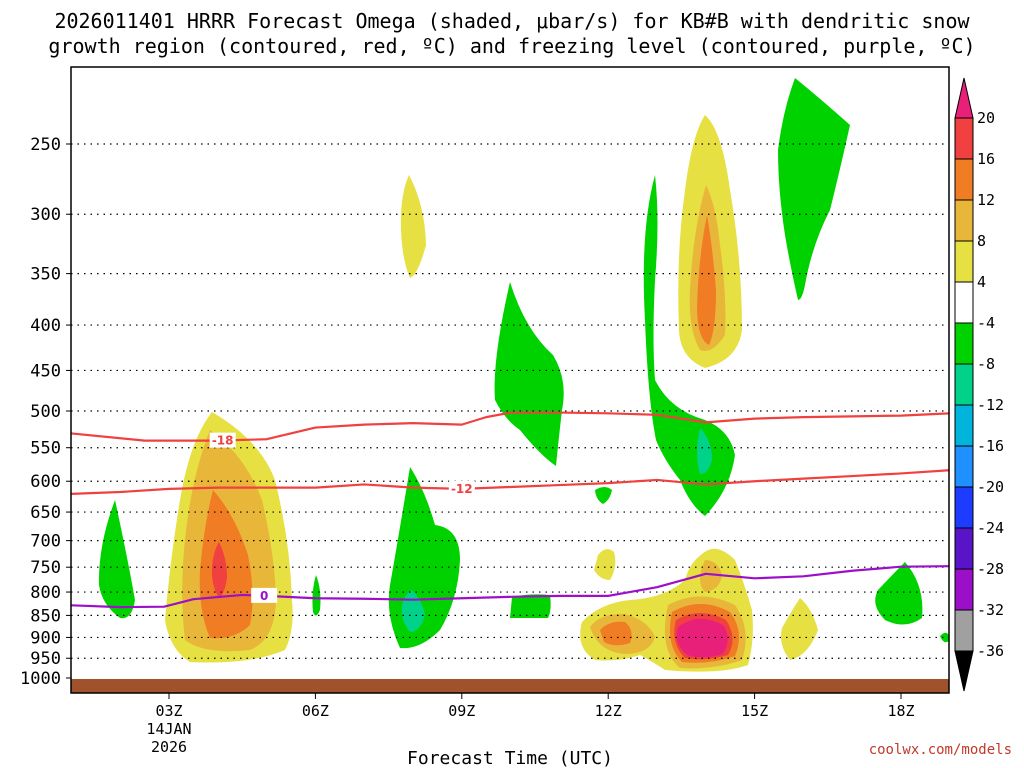 The width and height of the screenshot is (1024, 768). What do you see at coordinates (986, 200) in the screenshot?
I see `colorbar-label: 12` at bounding box center [986, 200].